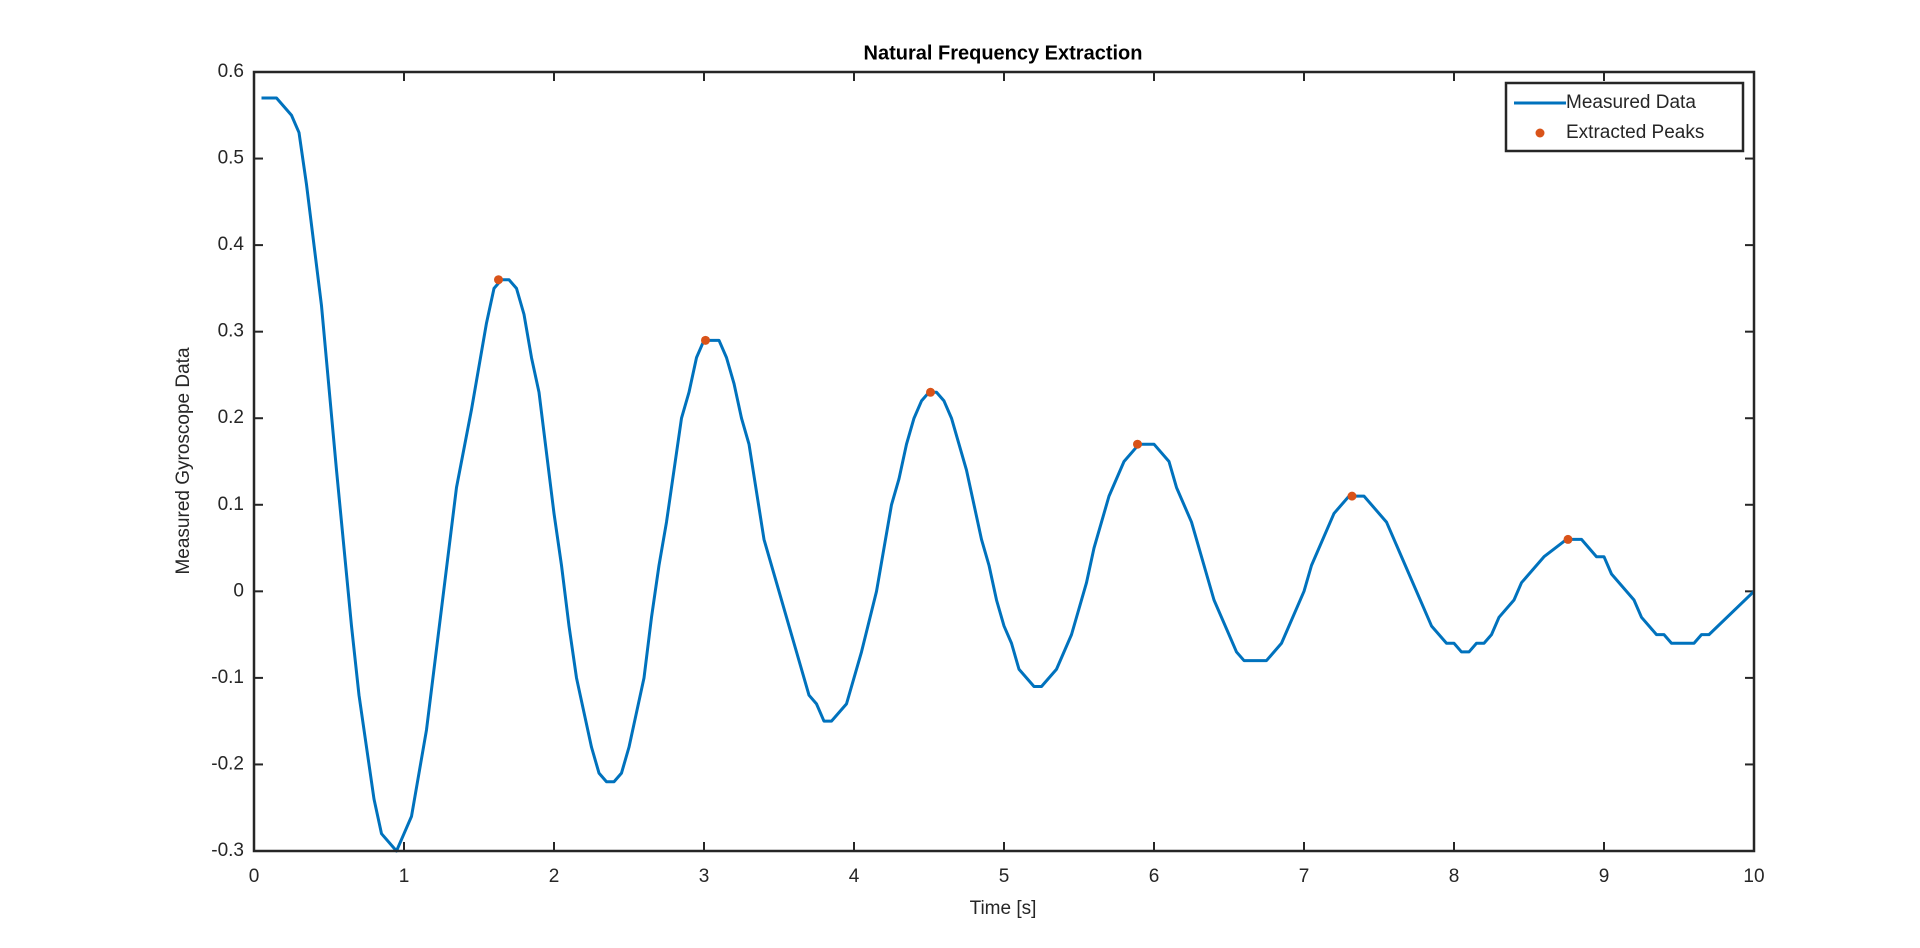 Image resolution: width=1920 pixels, height=948 pixels. I want to click on y-tick-label: 0.6, so click(231, 71).